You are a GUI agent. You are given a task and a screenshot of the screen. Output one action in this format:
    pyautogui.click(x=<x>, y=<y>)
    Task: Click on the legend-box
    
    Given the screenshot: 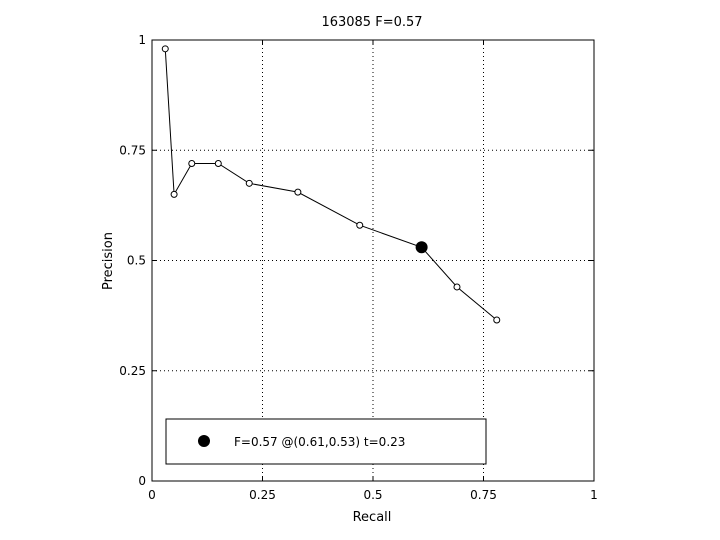 What is the action you would take?
    pyautogui.click(x=326, y=441)
    